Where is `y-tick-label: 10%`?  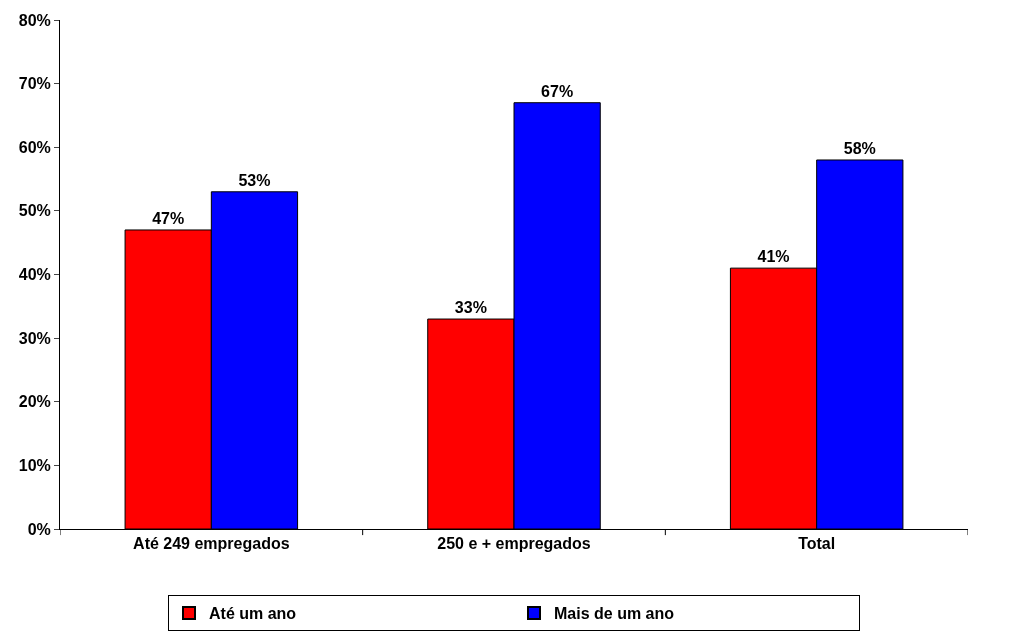
y-tick-label: 10% is located at coordinates (34, 465).